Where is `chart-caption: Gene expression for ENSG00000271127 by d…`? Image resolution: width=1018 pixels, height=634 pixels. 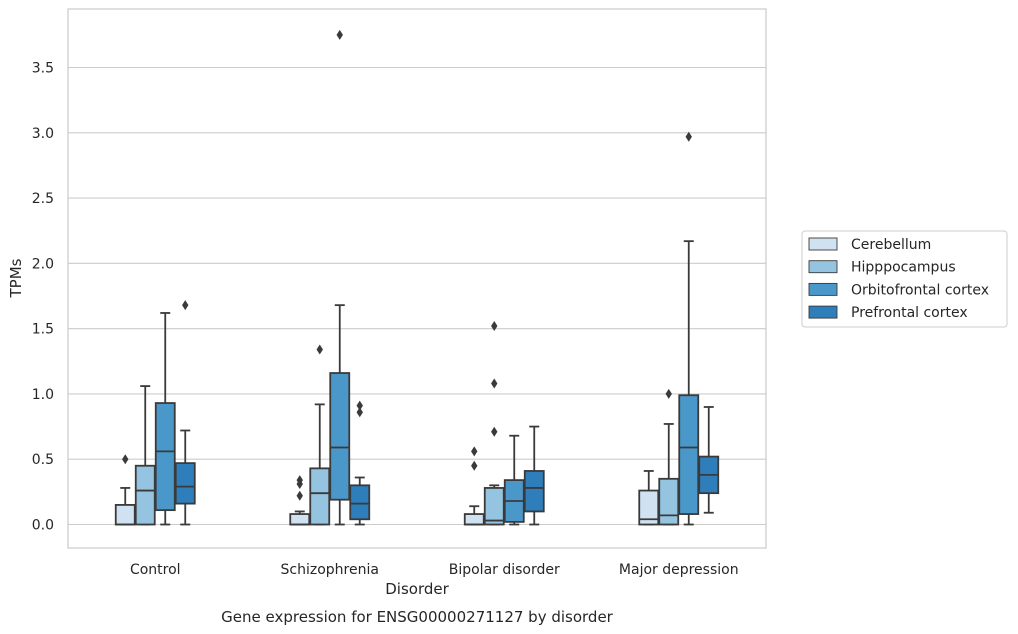
chart-caption: Gene expression for ENSG00000271127 by d… is located at coordinates (417, 617).